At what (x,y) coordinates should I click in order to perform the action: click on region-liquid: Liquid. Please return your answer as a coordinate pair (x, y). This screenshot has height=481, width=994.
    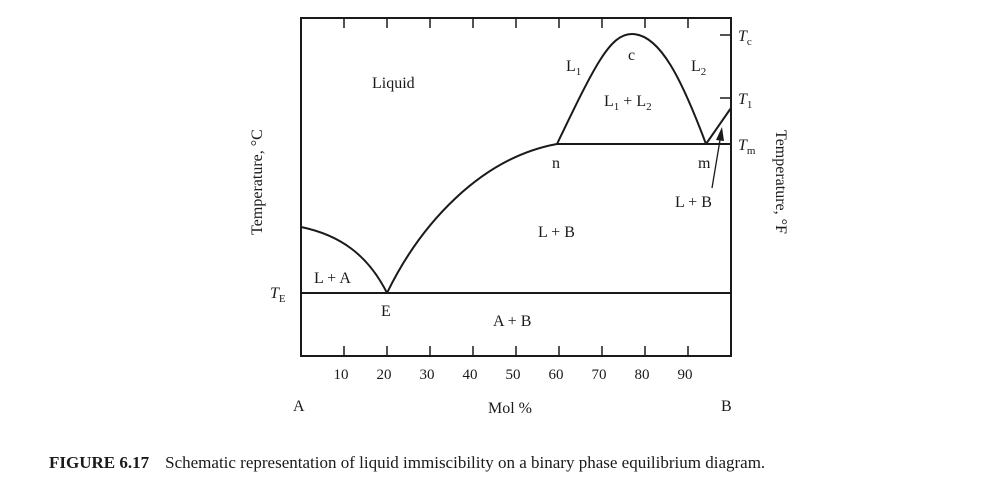
    Looking at the image, I should click on (393, 83).